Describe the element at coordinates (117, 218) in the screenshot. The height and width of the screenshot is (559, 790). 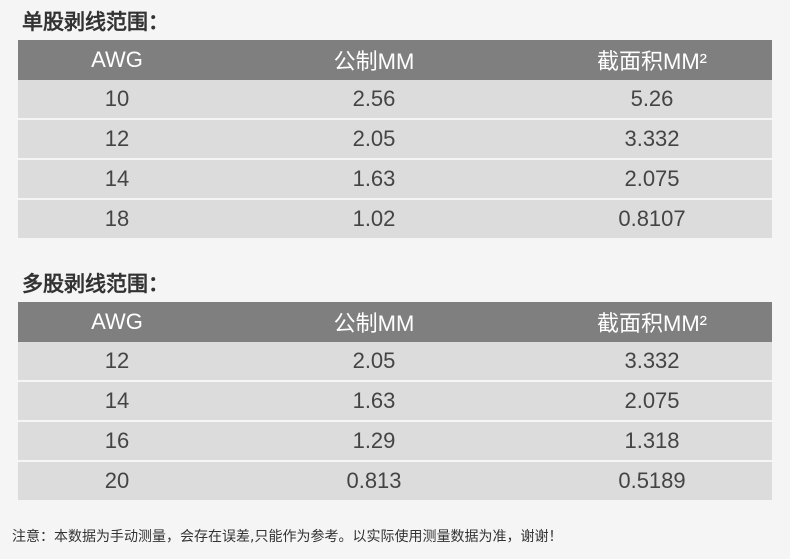
I see `table-cell: 18` at that location.